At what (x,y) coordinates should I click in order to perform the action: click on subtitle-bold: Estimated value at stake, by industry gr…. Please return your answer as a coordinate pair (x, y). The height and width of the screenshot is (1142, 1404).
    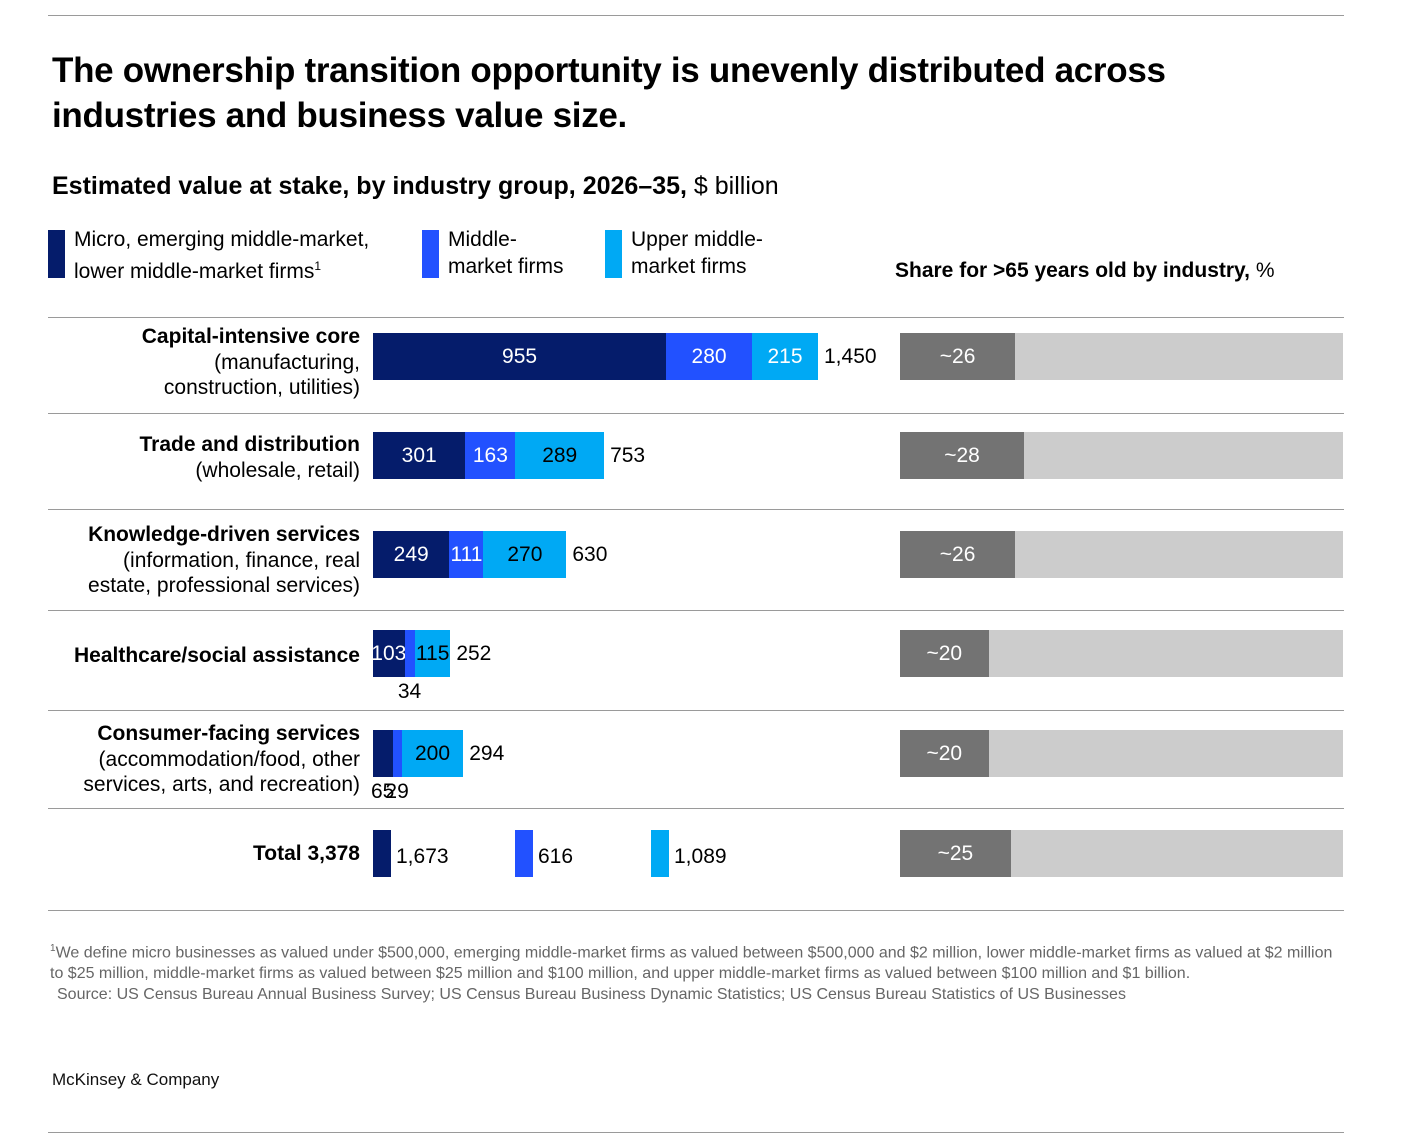
    Looking at the image, I should click on (369, 186).